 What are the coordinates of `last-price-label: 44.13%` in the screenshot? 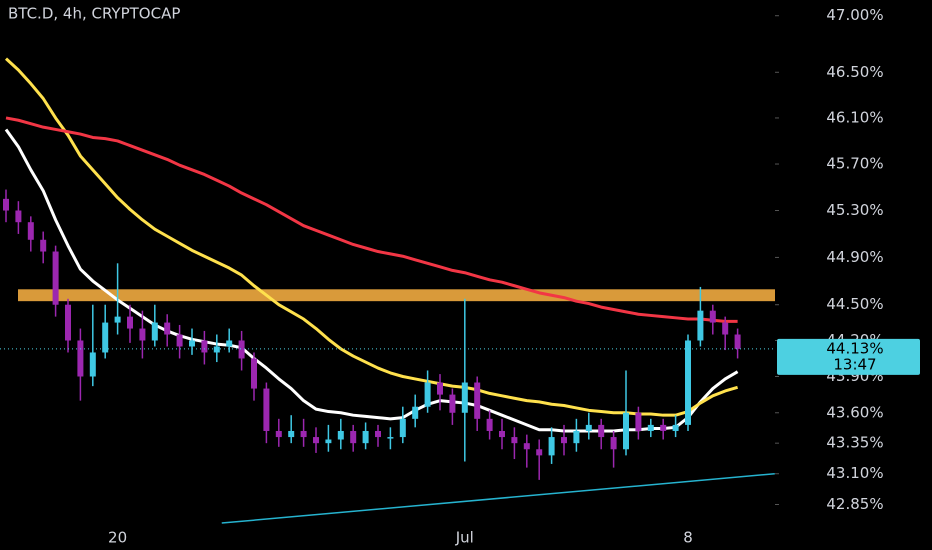 It's located at (854, 348).